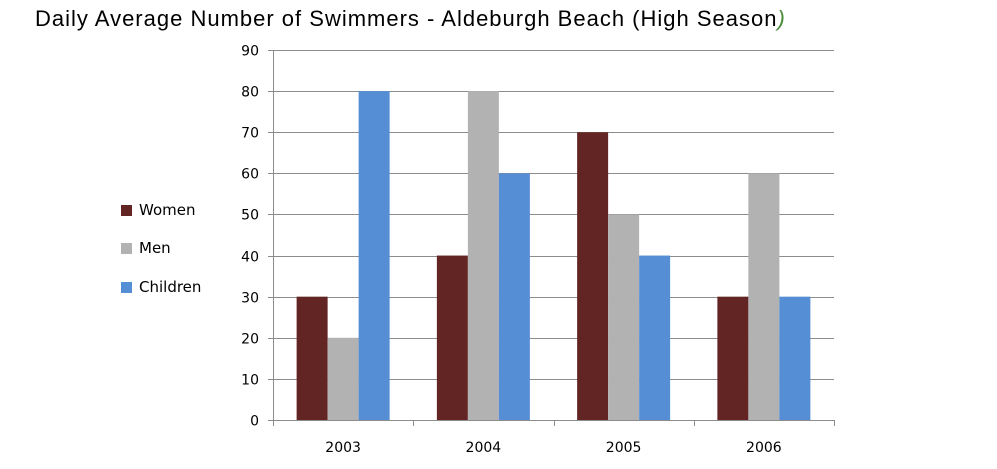 The image size is (997, 469). Describe the element at coordinates (250, 381) in the screenshot. I see `y-tick-label: 10` at that location.